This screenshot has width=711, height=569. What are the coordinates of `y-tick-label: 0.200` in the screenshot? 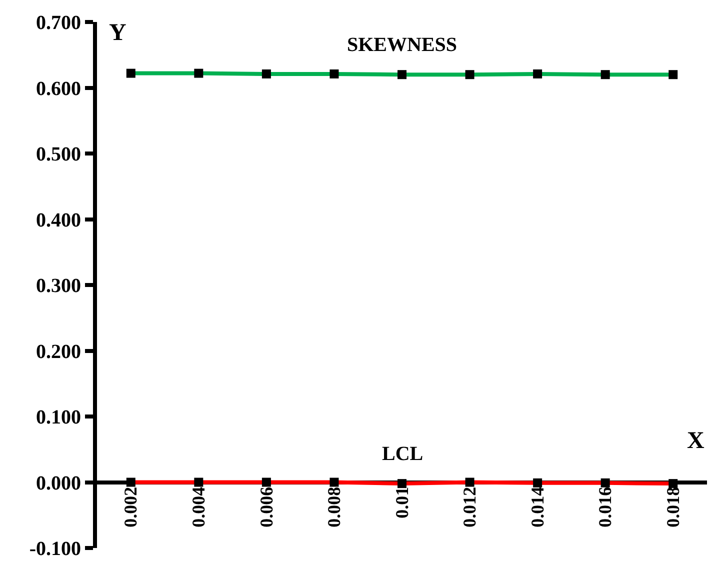 It's located at (58, 351).